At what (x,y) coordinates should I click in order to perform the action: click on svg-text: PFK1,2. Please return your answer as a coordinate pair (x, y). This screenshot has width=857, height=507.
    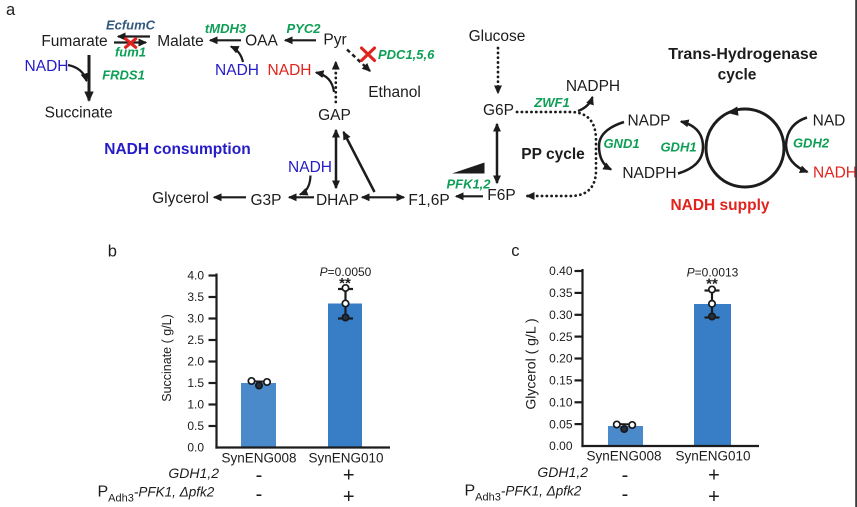
    Looking at the image, I should click on (468, 184).